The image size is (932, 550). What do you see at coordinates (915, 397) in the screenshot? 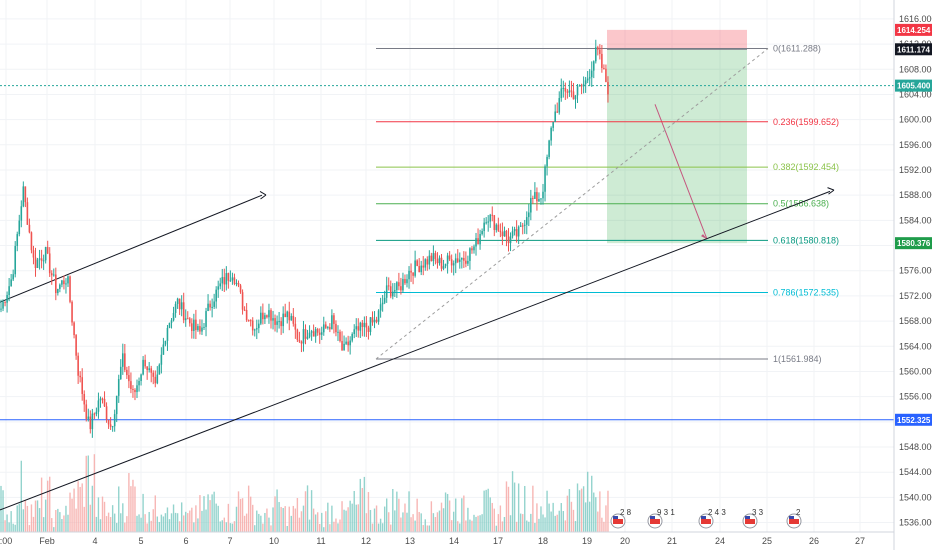
I see `price-tick-label: 1556.000` at bounding box center [915, 397].